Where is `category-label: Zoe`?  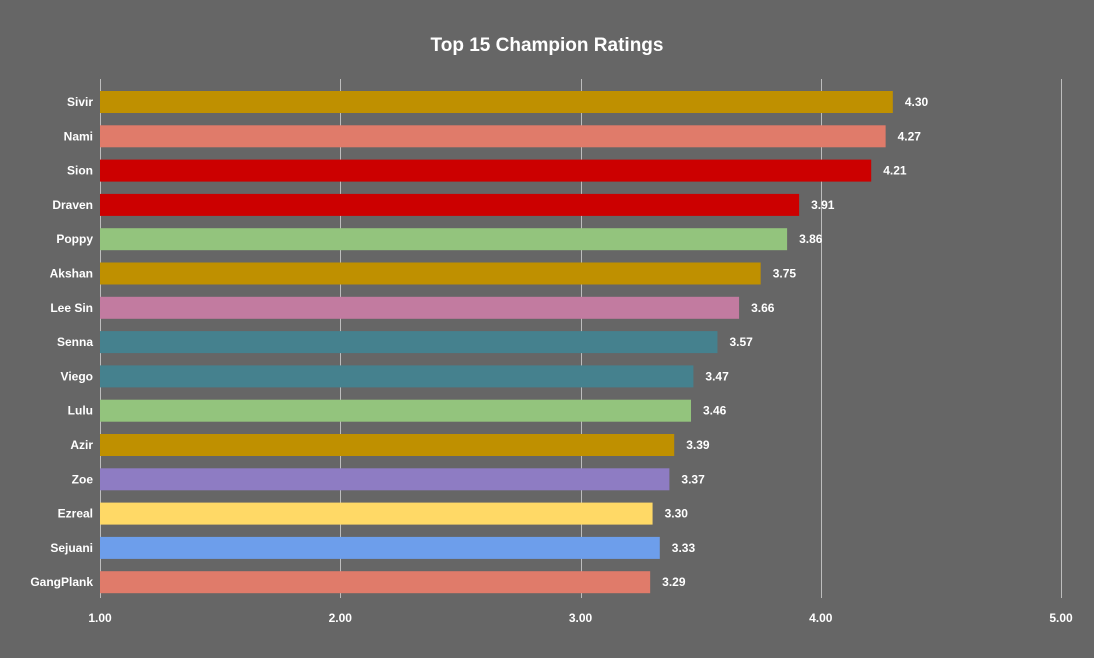
category-label: Zoe is located at coordinates (83, 479).